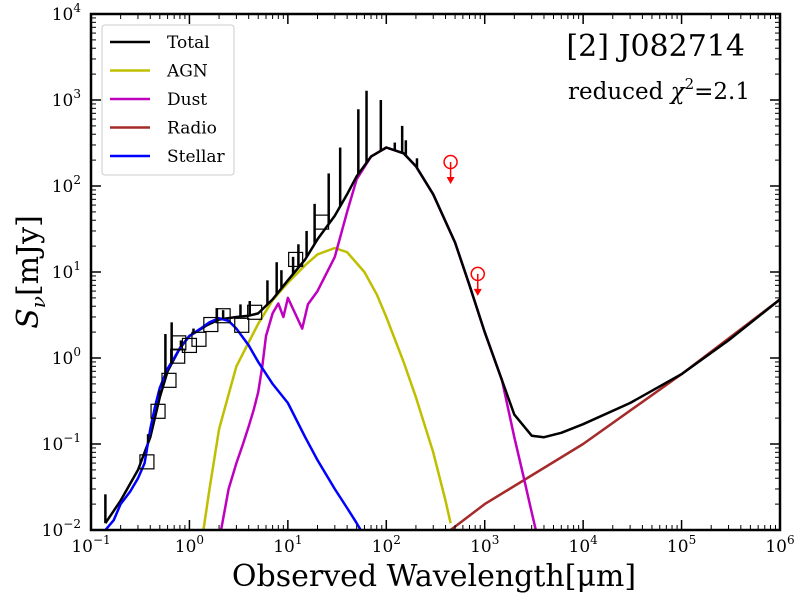  Describe the element at coordinates (160, 43) in the screenshot. I see `legend-item-total: Total` at that location.